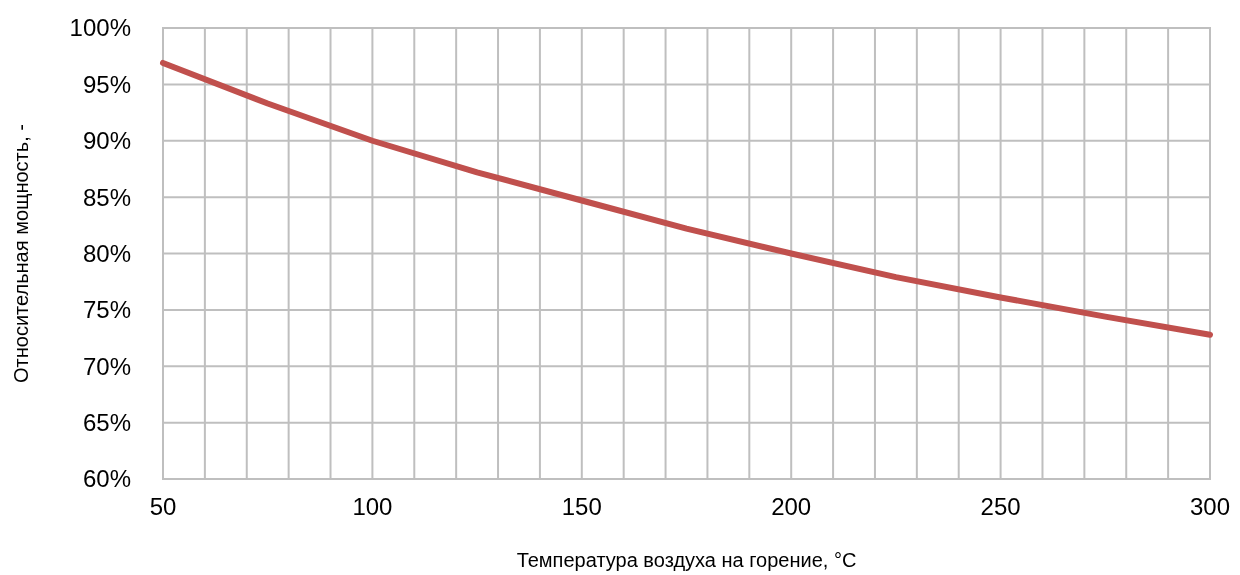  What do you see at coordinates (100, 28) in the screenshot?
I see `y-tick-label: 100%` at bounding box center [100, 28].